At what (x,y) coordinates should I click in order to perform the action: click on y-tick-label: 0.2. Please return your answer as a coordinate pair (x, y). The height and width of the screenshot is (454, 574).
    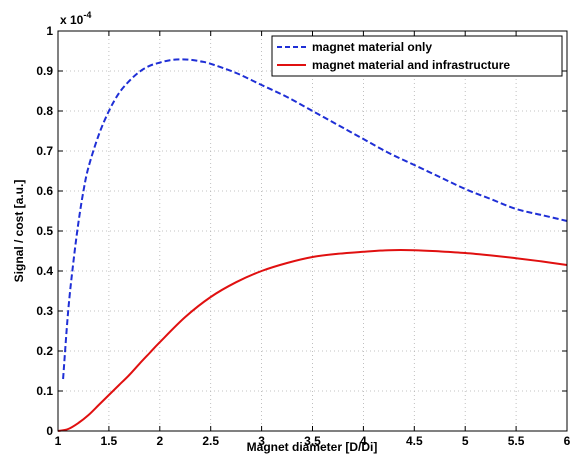
    Looking at the image, I should click on (44, 351).